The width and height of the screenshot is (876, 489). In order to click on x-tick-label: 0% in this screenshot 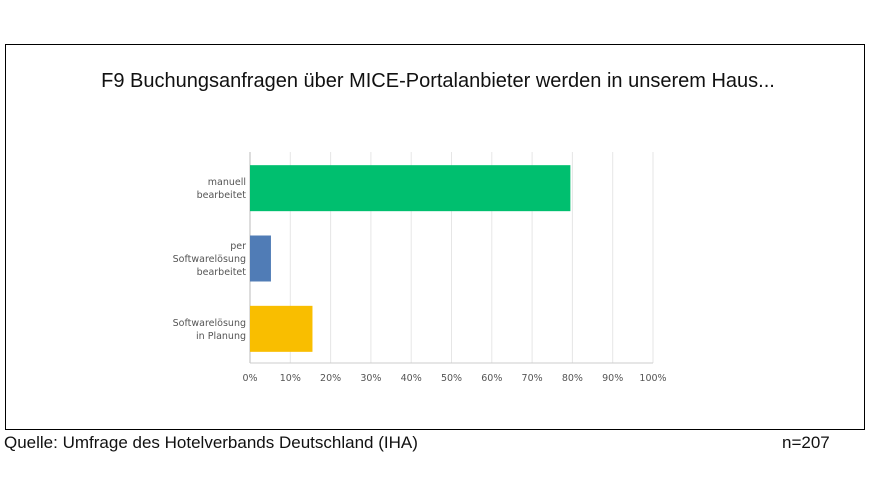, I will do `click(249, 378)`.